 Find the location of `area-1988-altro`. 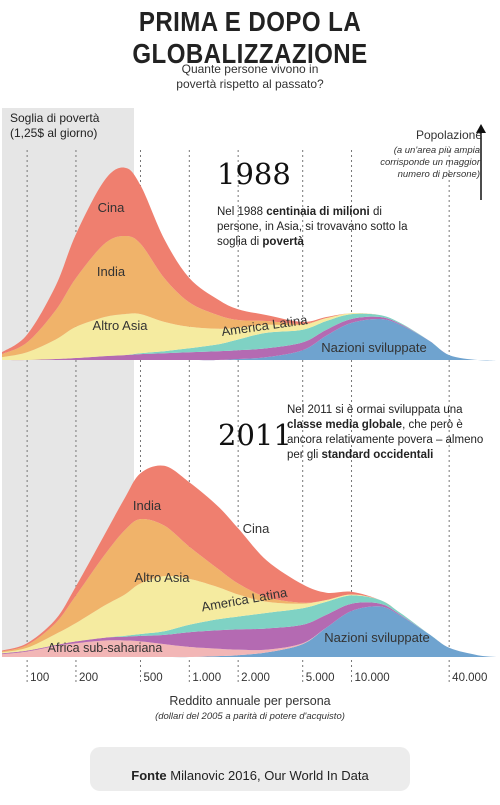

area-1988-altro is located at coordinates (250, 338).